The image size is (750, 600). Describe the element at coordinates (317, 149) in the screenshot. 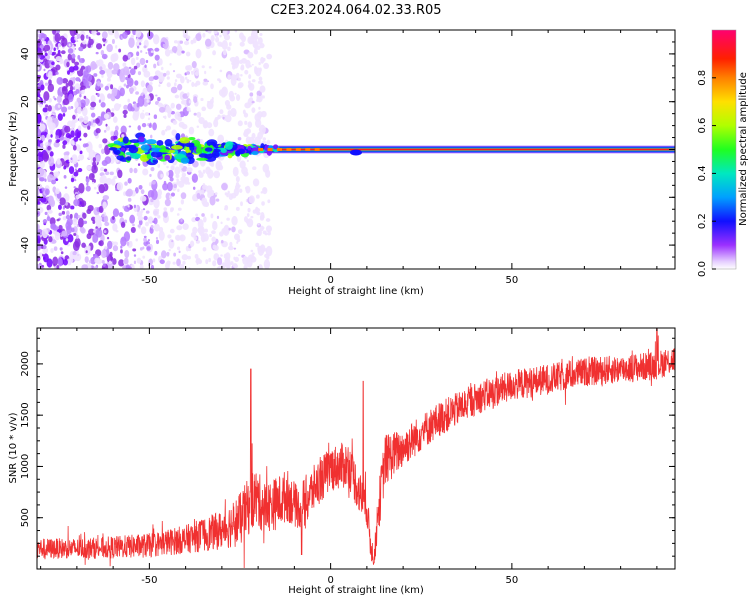

I see `carrier-dash` at that location.